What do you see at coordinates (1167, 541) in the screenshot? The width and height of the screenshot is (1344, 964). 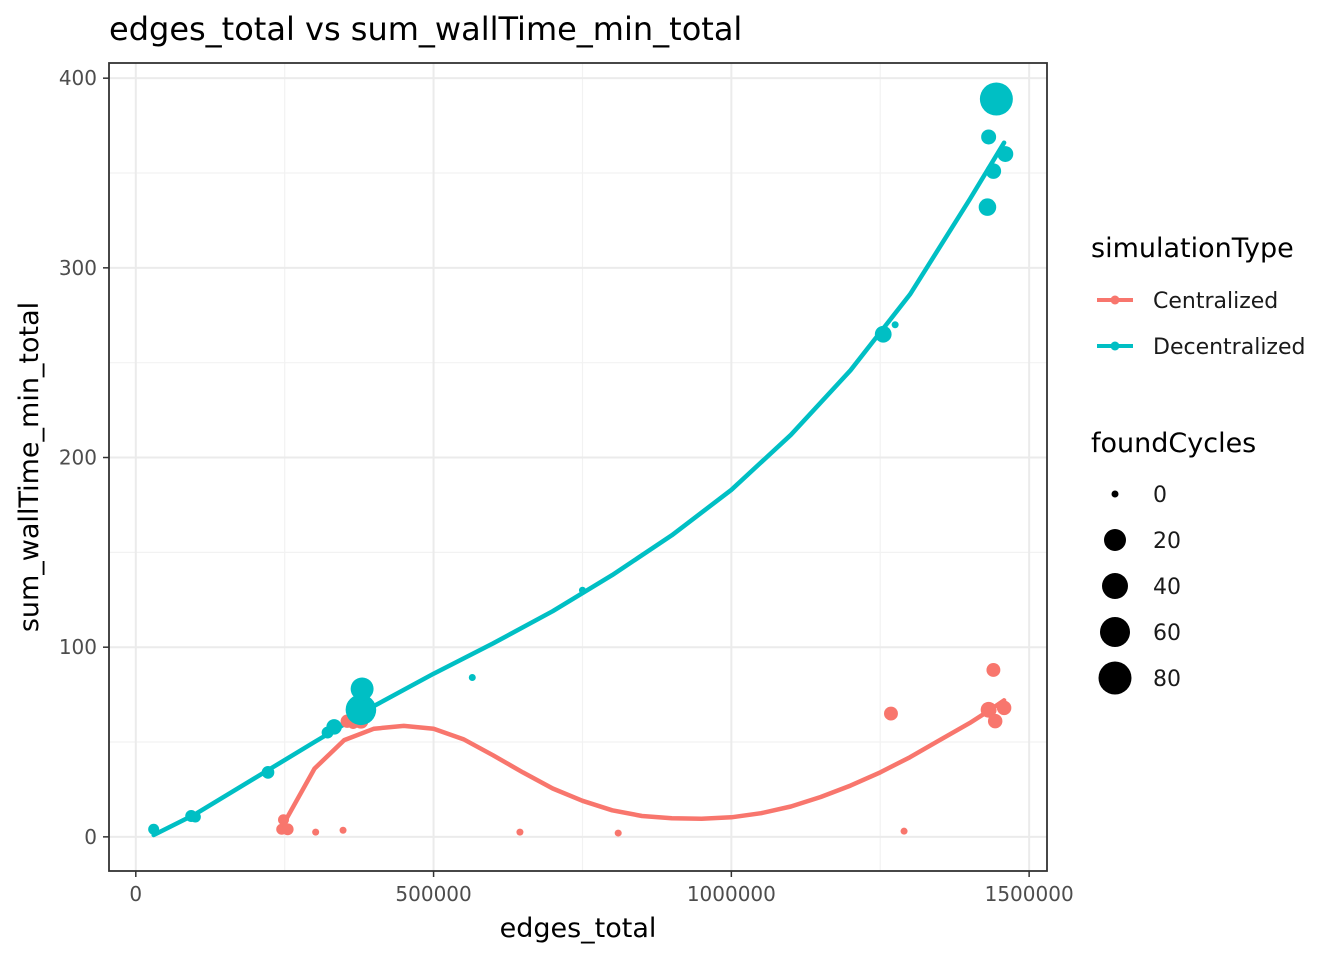 I see `size-legend-label-20: 20` at bounding box center [1167, 541].